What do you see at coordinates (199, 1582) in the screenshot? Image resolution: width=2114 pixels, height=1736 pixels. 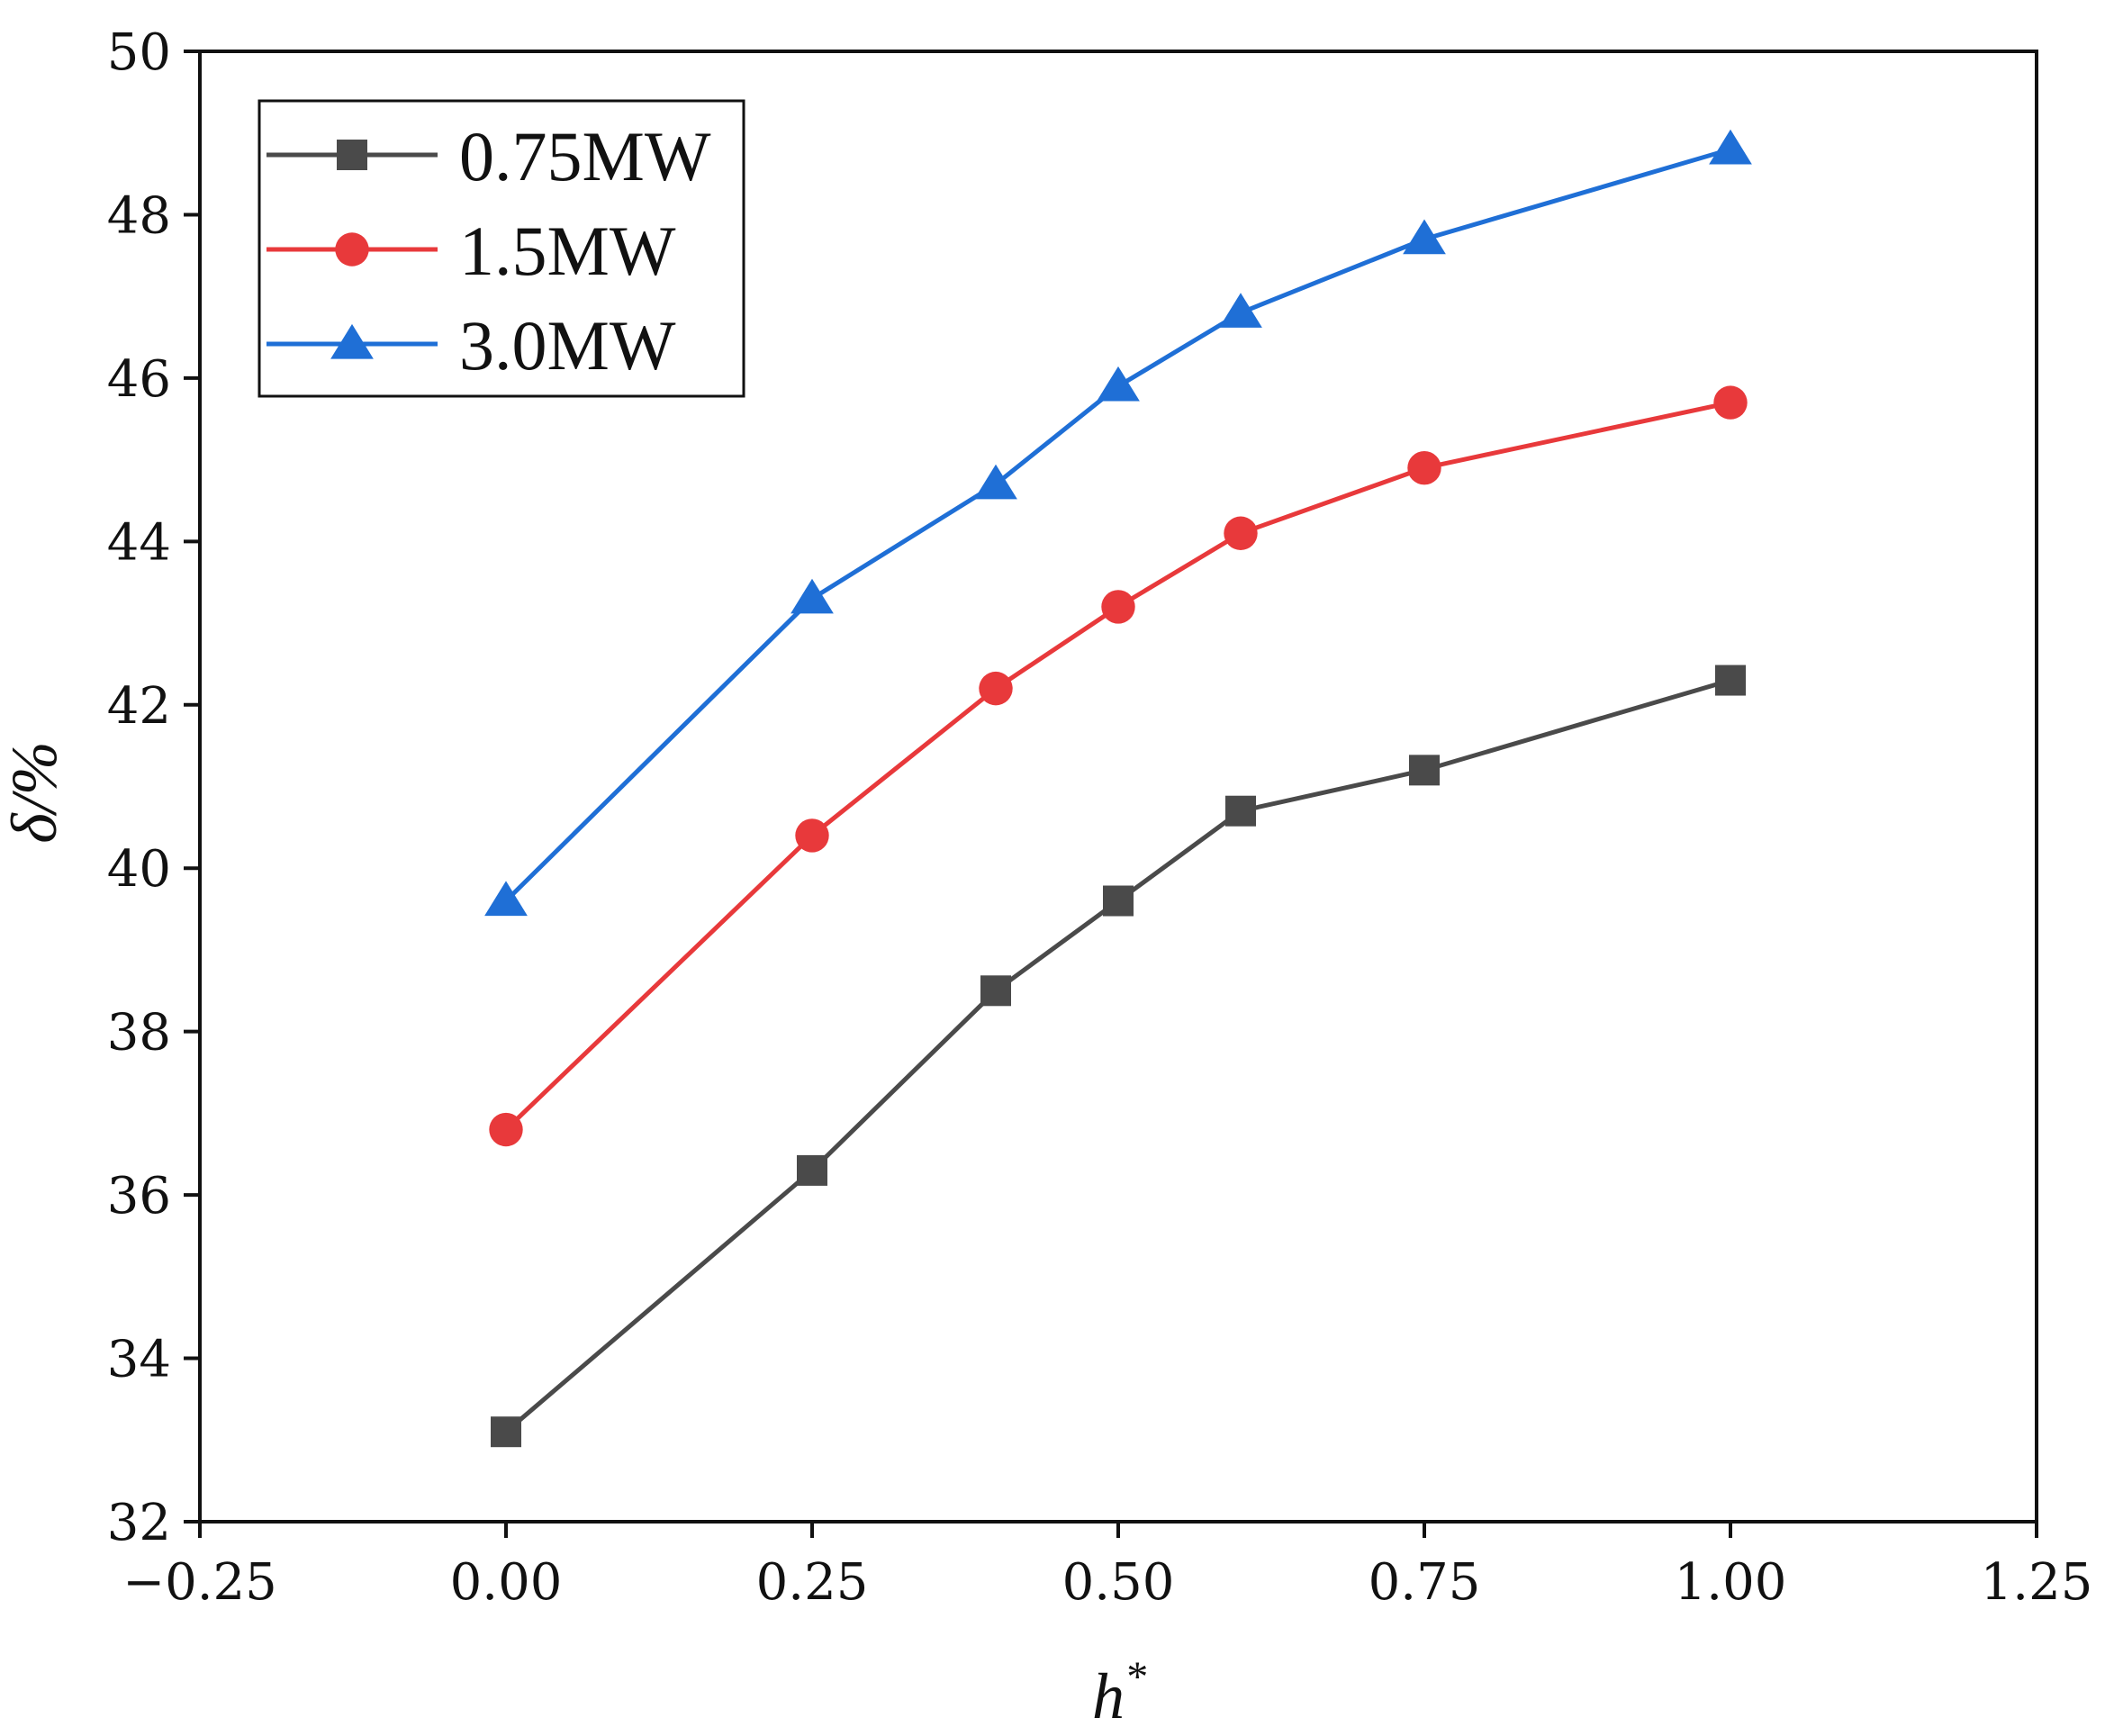 I see `x-tick-label: −0.25` at bounding box center [199, 1582].